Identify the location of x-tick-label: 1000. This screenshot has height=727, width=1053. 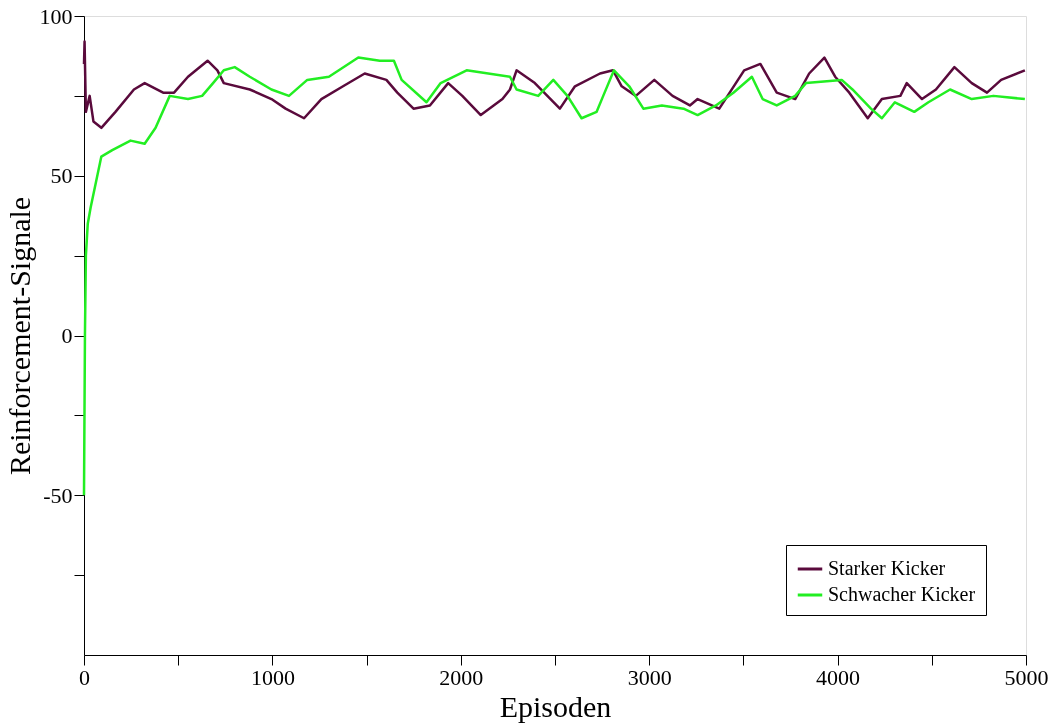
(272, 677).